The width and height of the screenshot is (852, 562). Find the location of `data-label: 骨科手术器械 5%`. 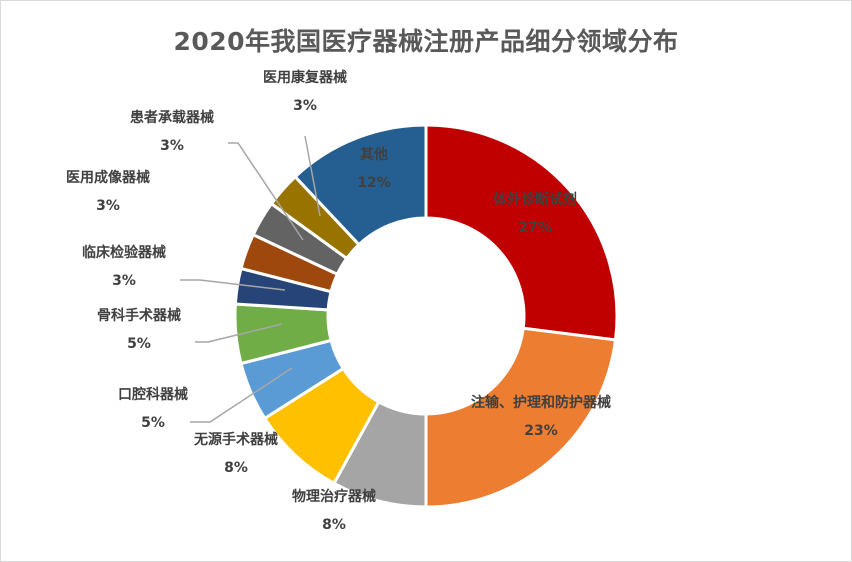

data-label: 骨科手术器械 5% is located at coordinates (139, 330).